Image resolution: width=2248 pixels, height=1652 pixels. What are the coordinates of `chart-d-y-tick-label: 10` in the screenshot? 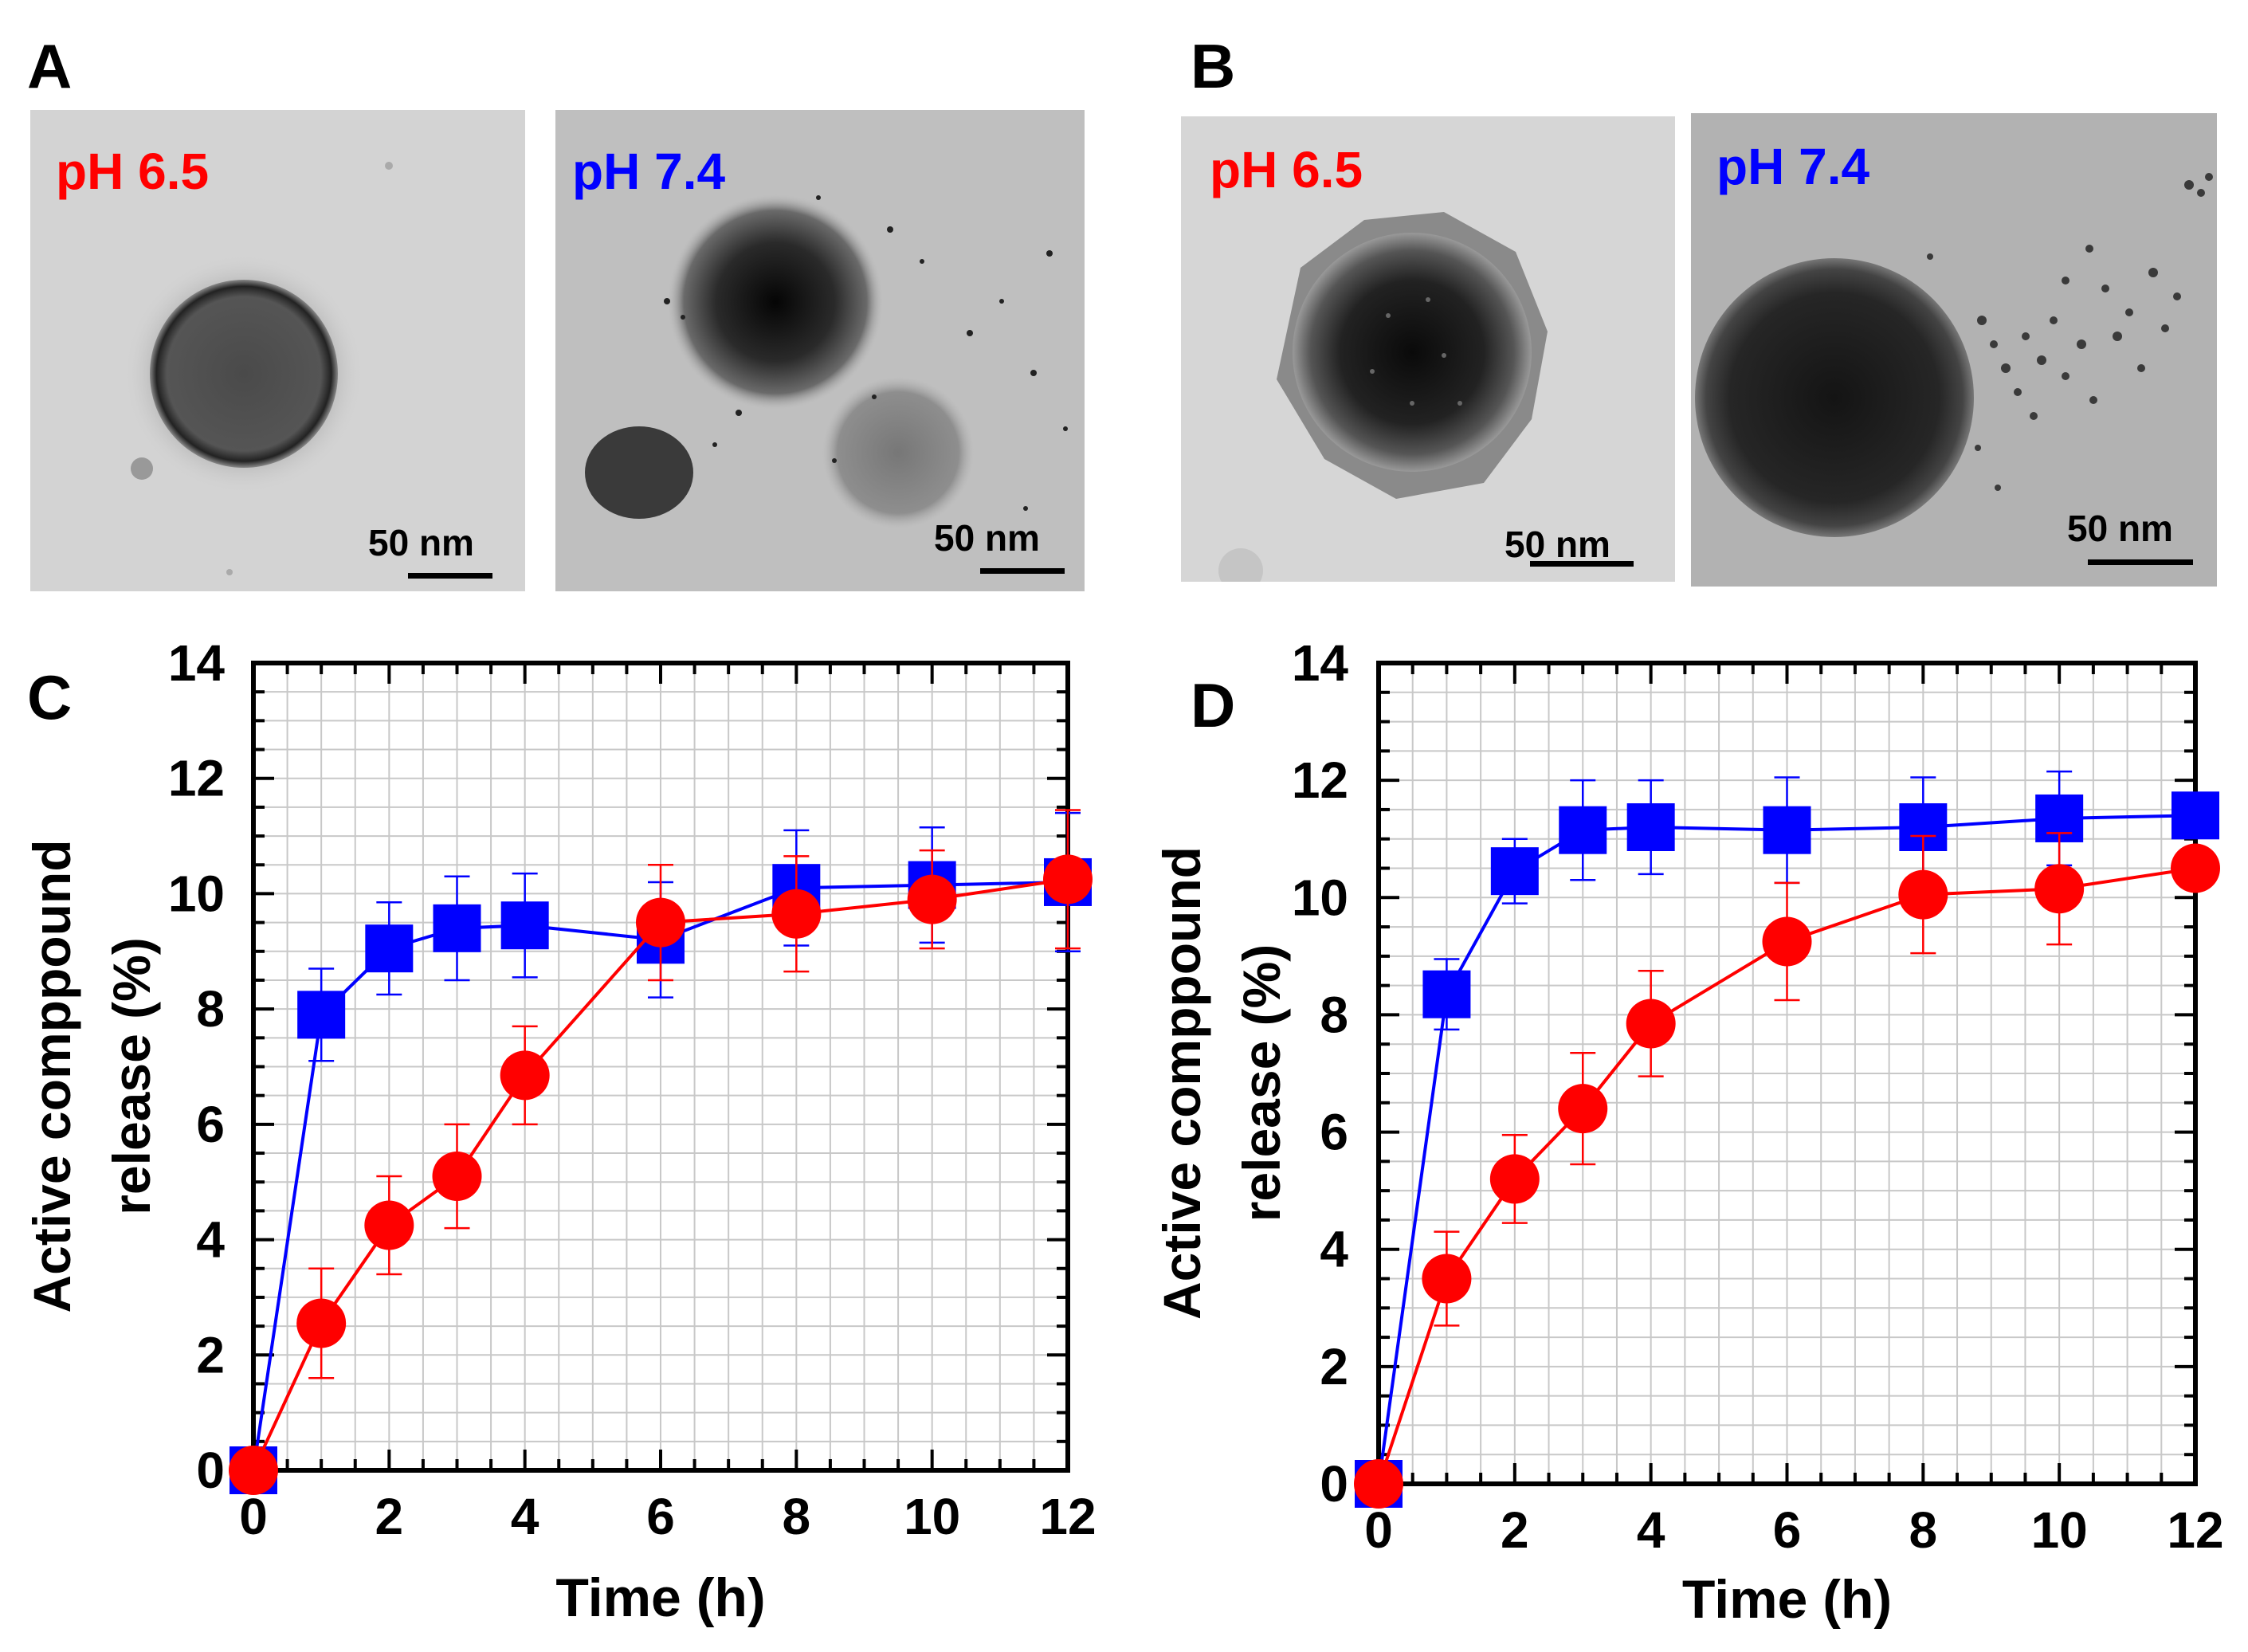 It's located at (1320, 897).